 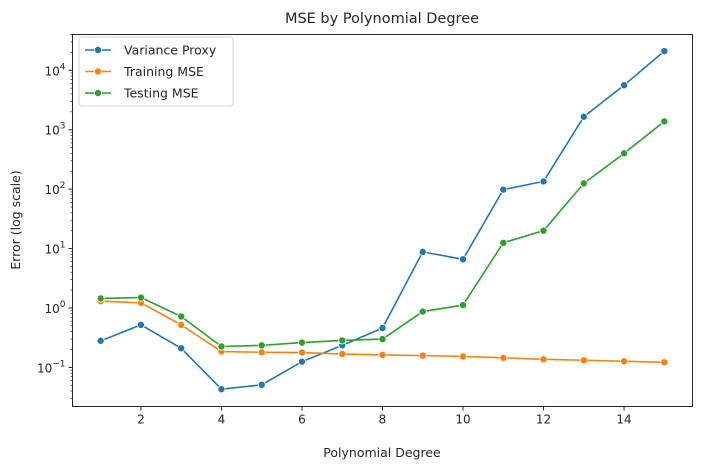 I want to click on y-tick-exponent: 4, so click(x=63, y=67).